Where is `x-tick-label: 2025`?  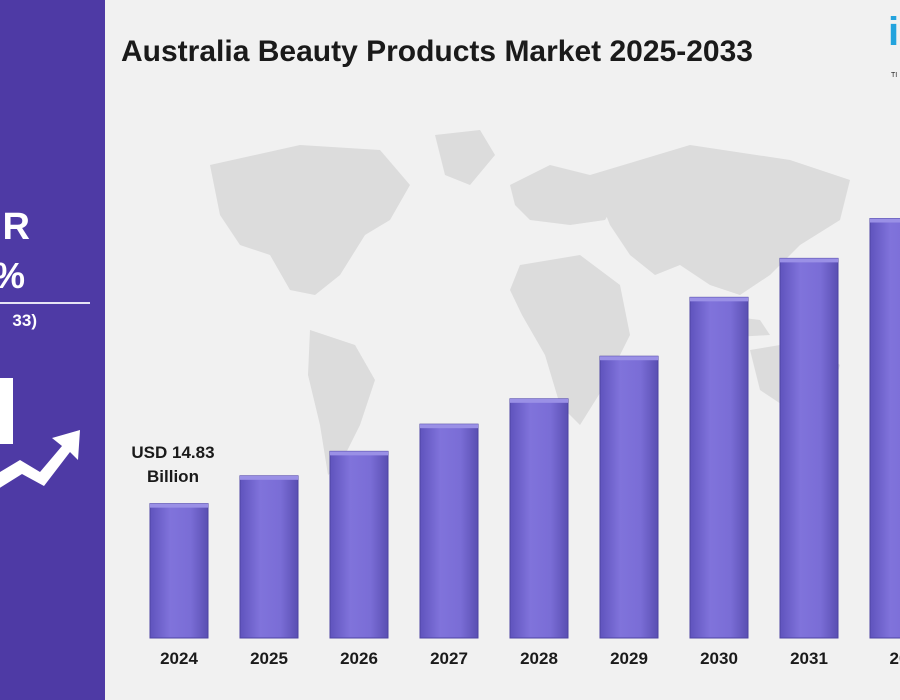 x-tick-label: 2025 is located at coordinates (269, 658).